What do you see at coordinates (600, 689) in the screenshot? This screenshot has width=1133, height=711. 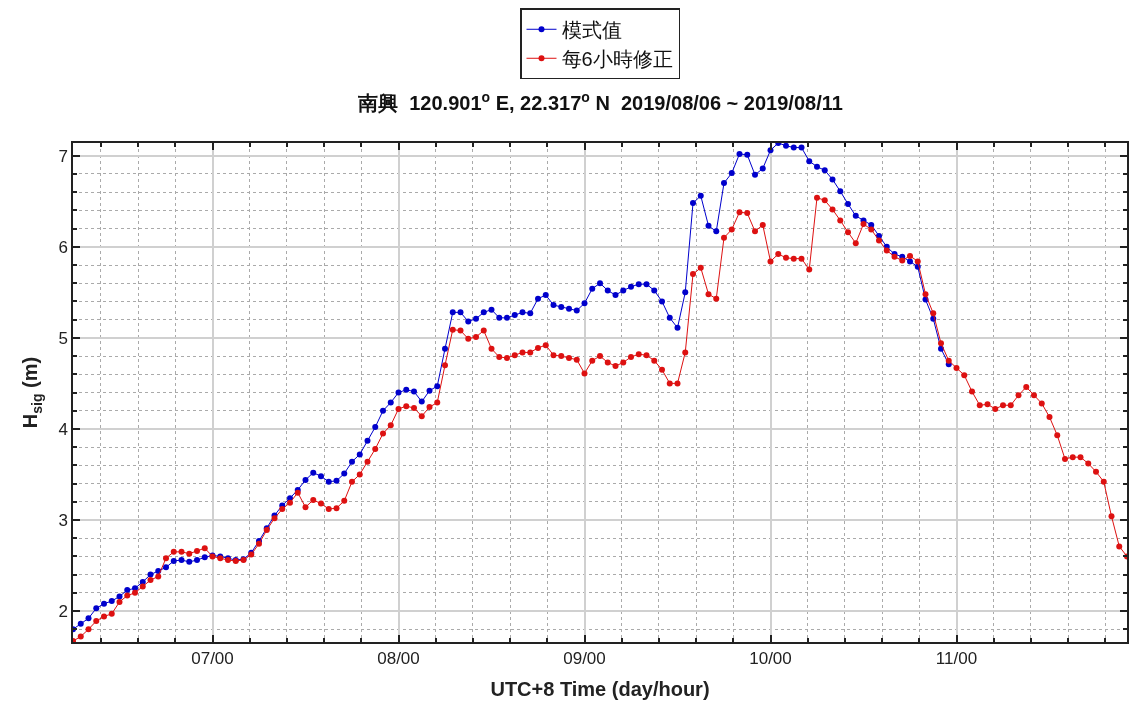 I see `x-axis-title: UTC+8 Time (day/hour)` at bounding box center [600, 689].